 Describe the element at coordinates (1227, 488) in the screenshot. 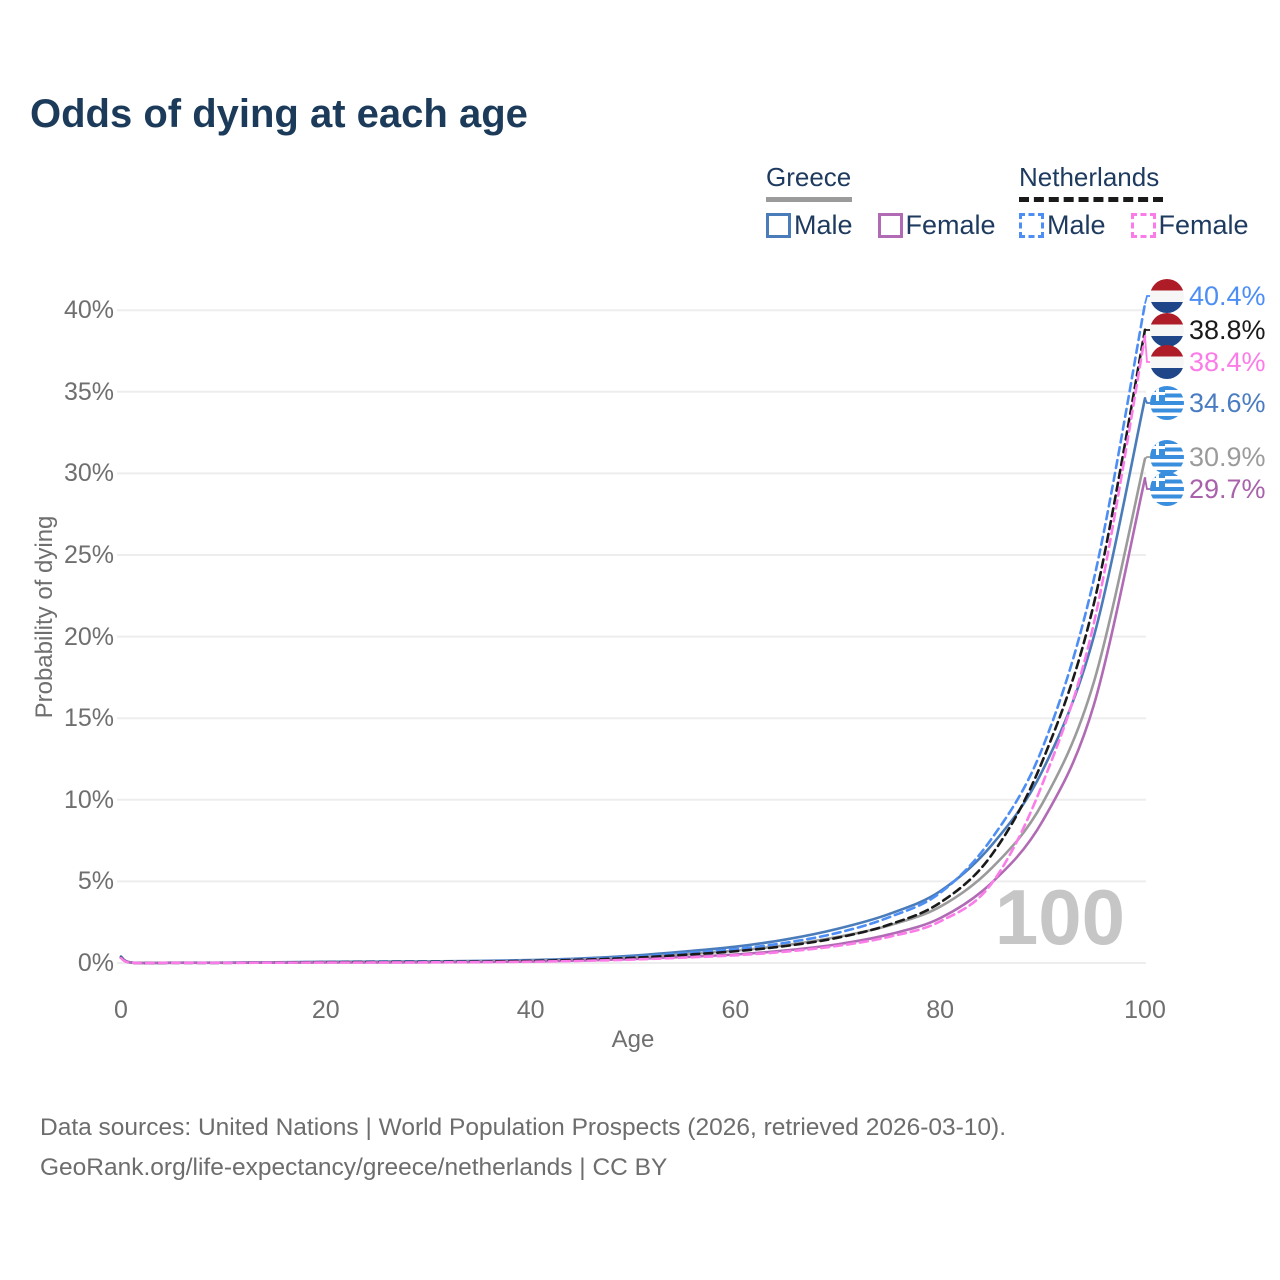

I see `end-label-value: 29.7%` at that location.